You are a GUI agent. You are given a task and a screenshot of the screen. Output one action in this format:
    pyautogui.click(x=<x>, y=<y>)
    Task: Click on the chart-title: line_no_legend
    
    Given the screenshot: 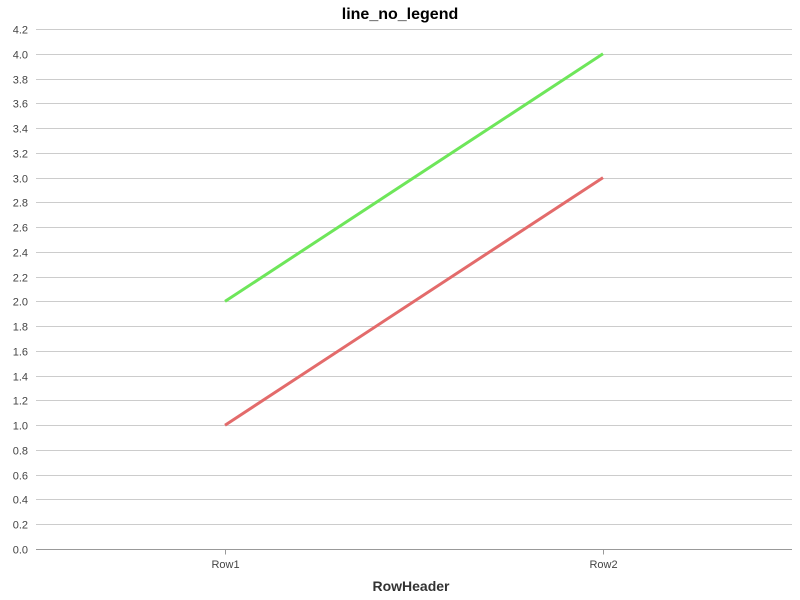 What is the action you would take?
    pyautogui.click(x=400, y=14)
    